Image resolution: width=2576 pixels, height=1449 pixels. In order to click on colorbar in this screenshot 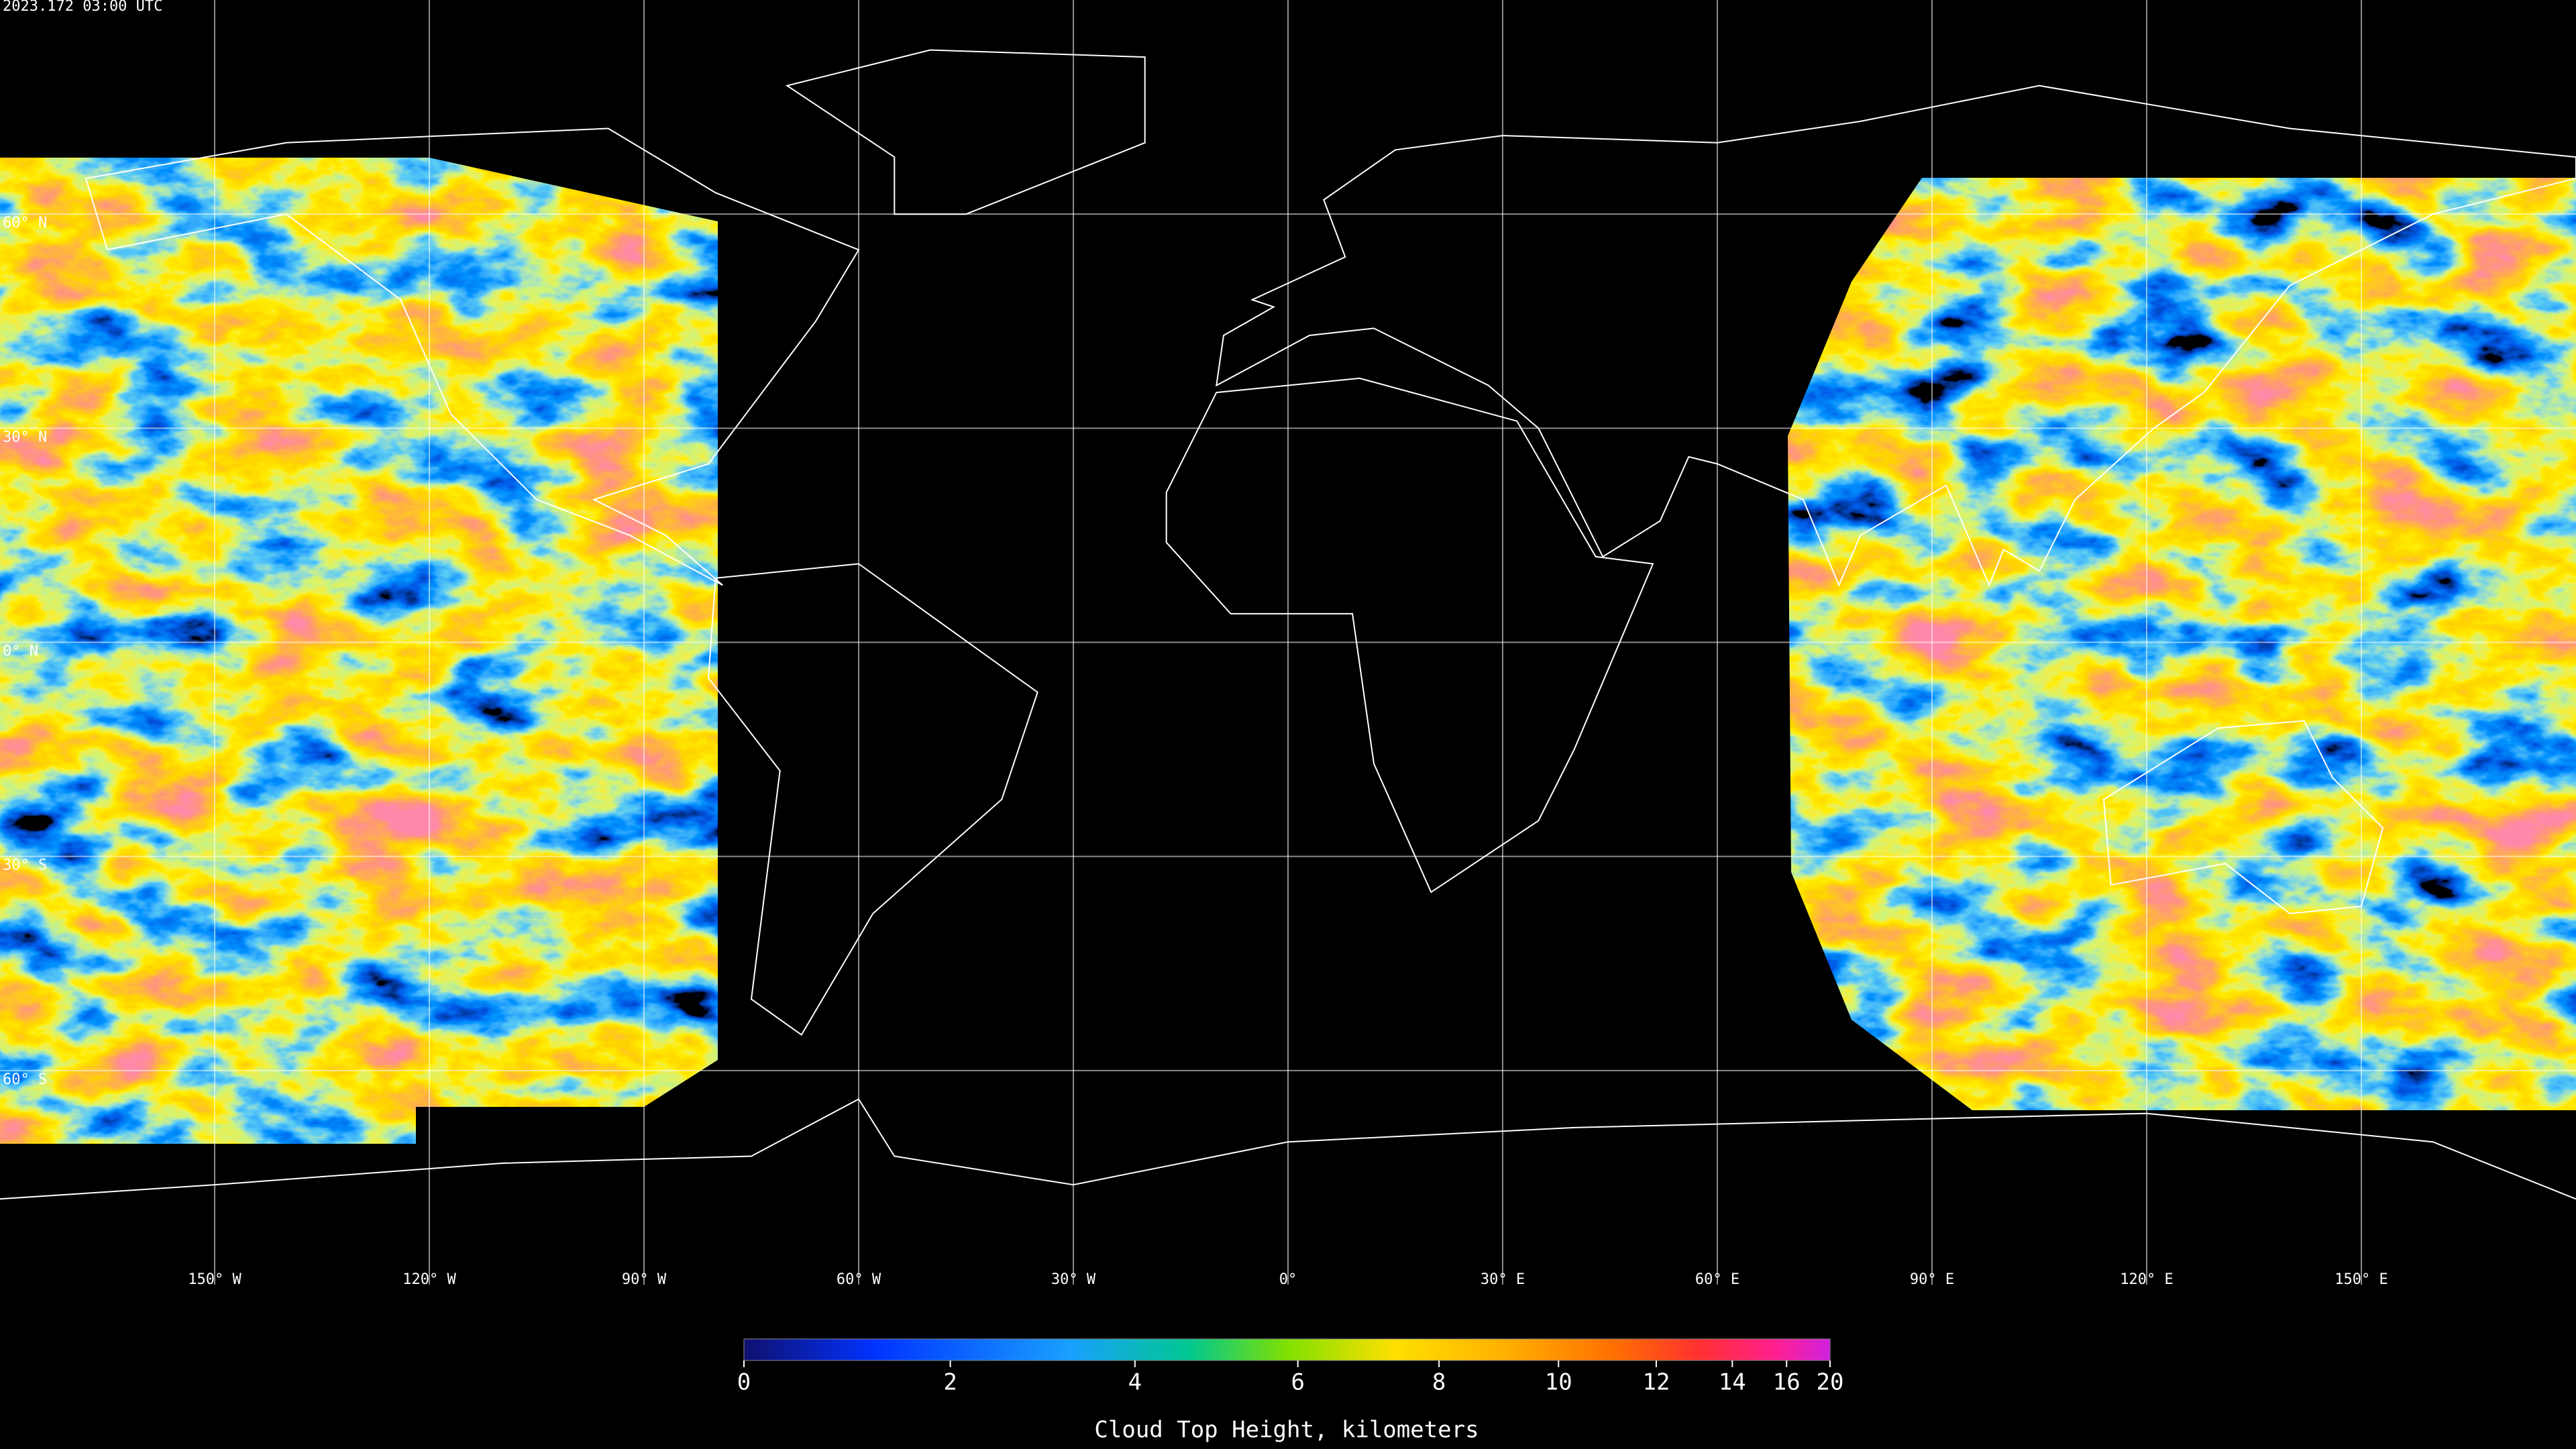, I will do `click(1287, 1349)`.